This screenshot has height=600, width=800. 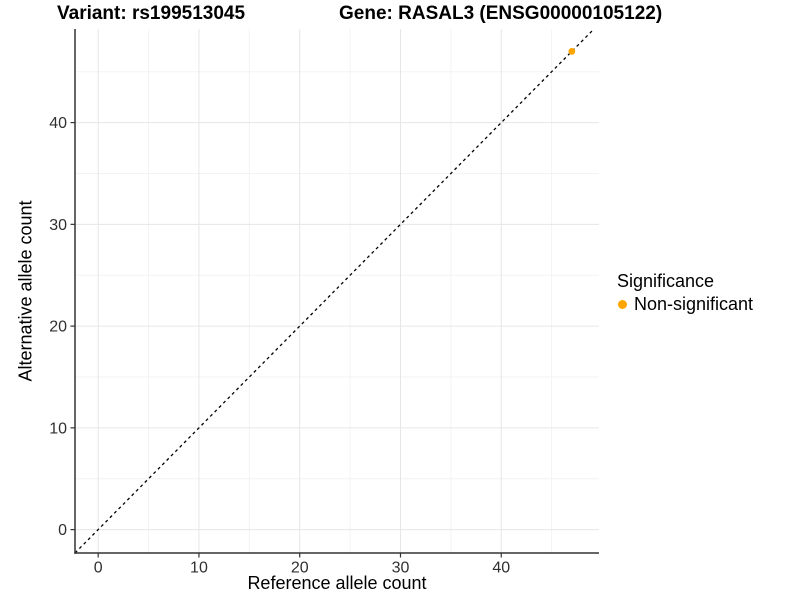 I want to click on plot-title-variant: Variant: rs199513045, so click(x=151, y=13).